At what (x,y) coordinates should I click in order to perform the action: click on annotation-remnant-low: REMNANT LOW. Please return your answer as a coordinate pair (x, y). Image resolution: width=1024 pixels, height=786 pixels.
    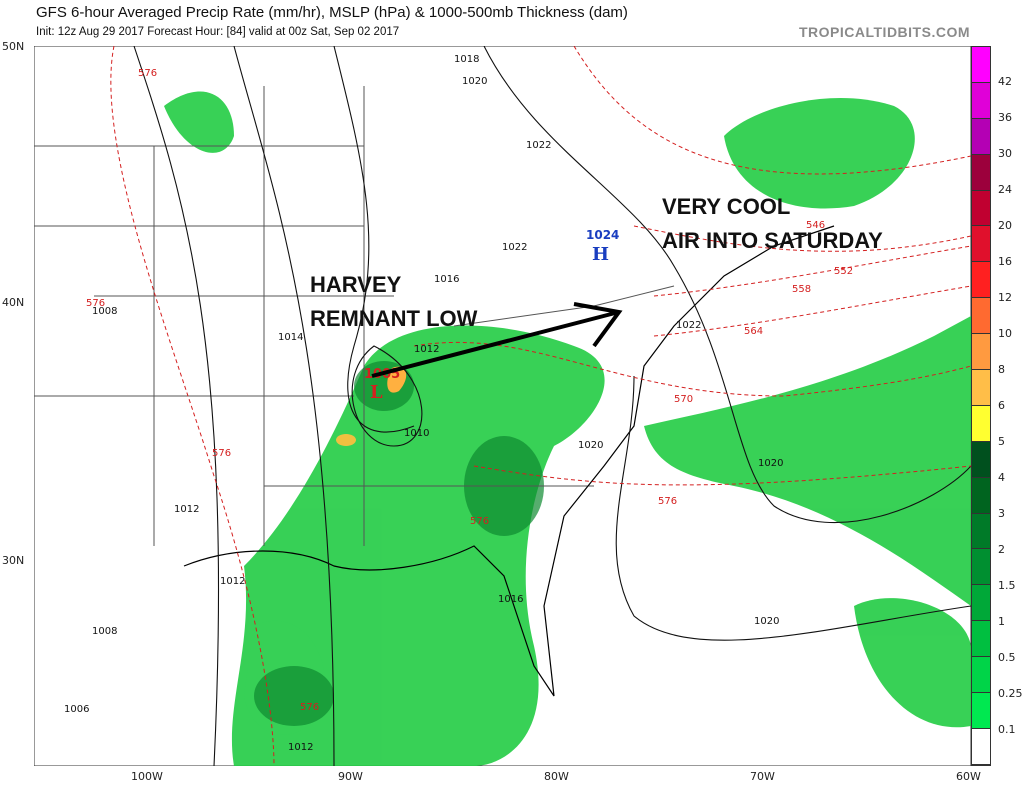
    Looking at the image, I should click on (394, 318).